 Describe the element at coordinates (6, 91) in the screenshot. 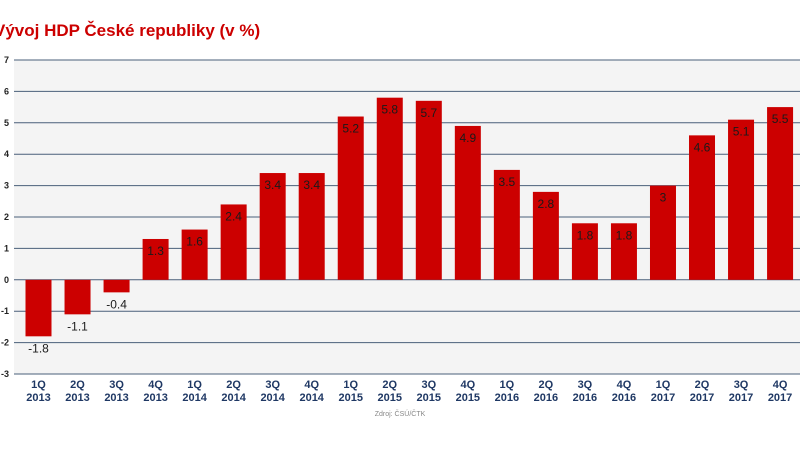

I see `y-tick-label: 6` at that location.